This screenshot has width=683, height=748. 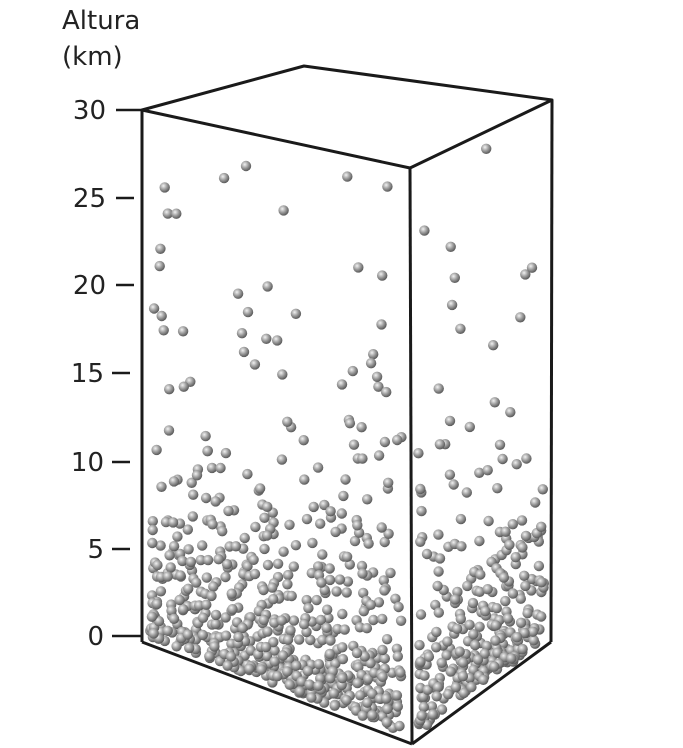 I want to click on box-top-face, so click(x=347, y=117).